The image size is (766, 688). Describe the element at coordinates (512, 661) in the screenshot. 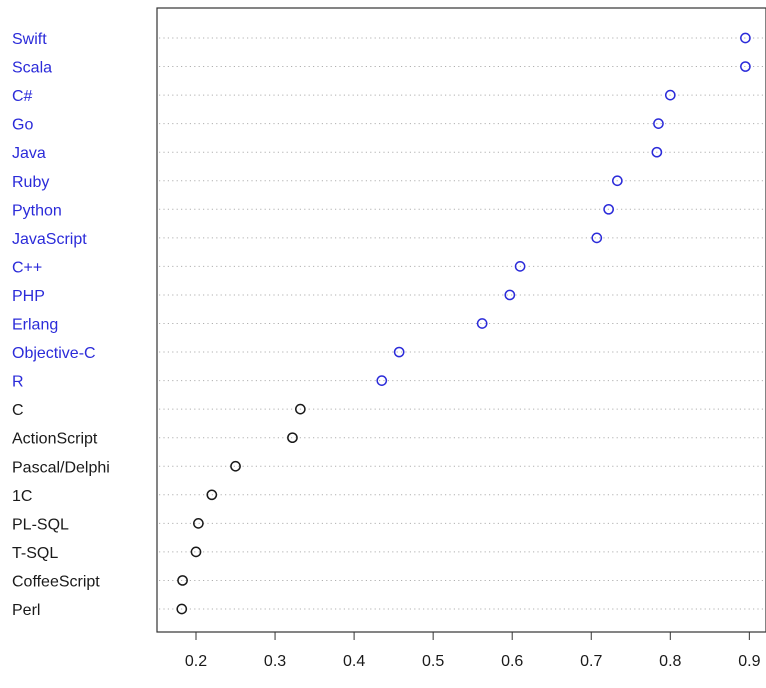

I see `x-tick-label: 0.6` at that location.